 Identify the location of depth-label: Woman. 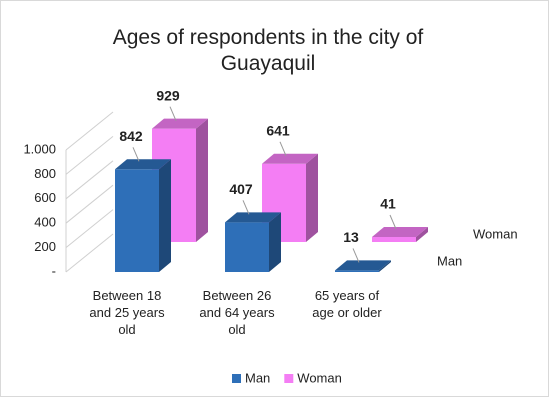
(495, 233).